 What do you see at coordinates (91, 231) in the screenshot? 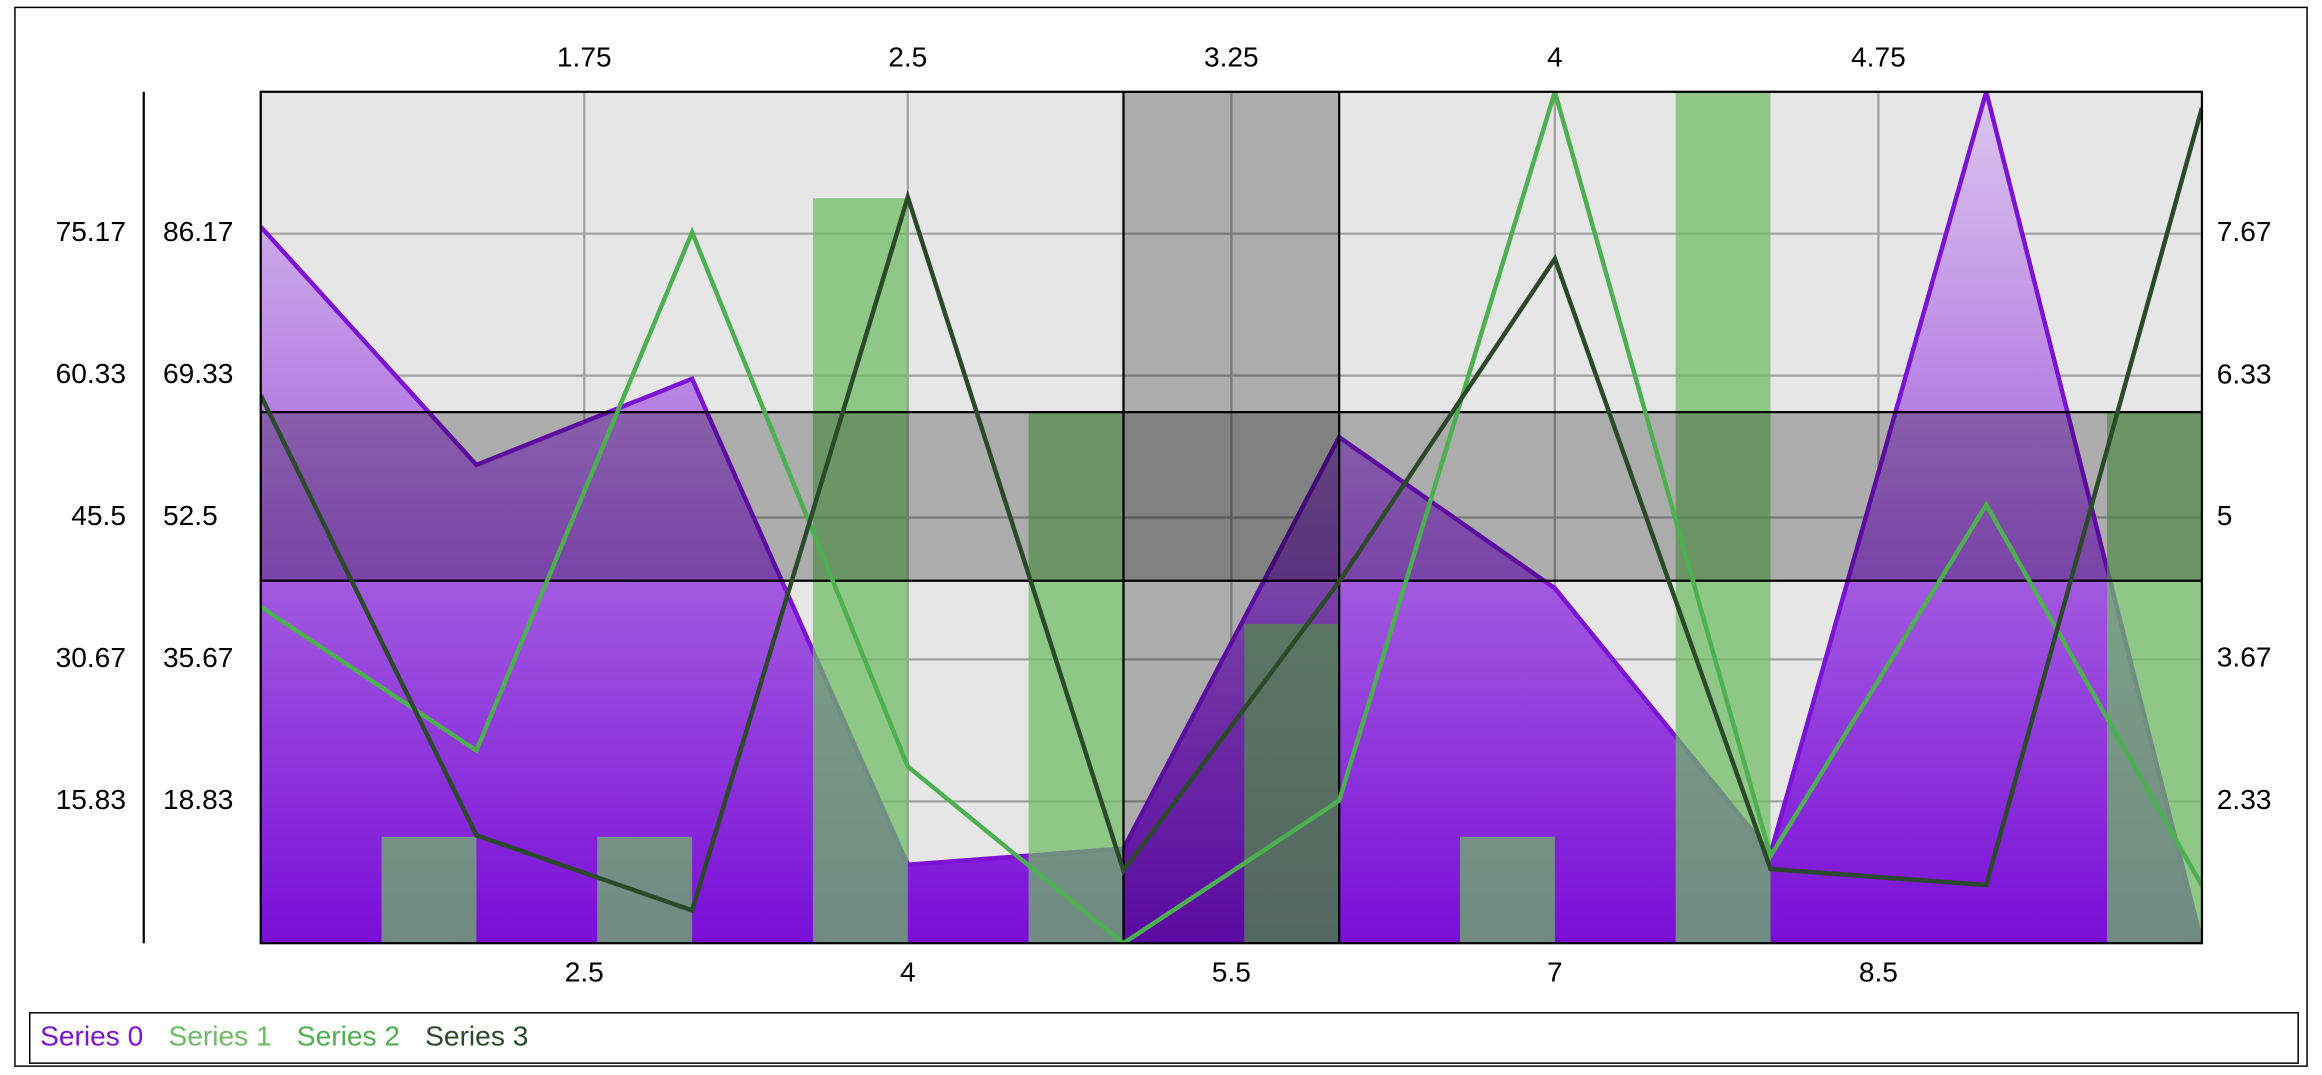
I see `y3-tick-label: 75.17` at bounding box center [91, 231].